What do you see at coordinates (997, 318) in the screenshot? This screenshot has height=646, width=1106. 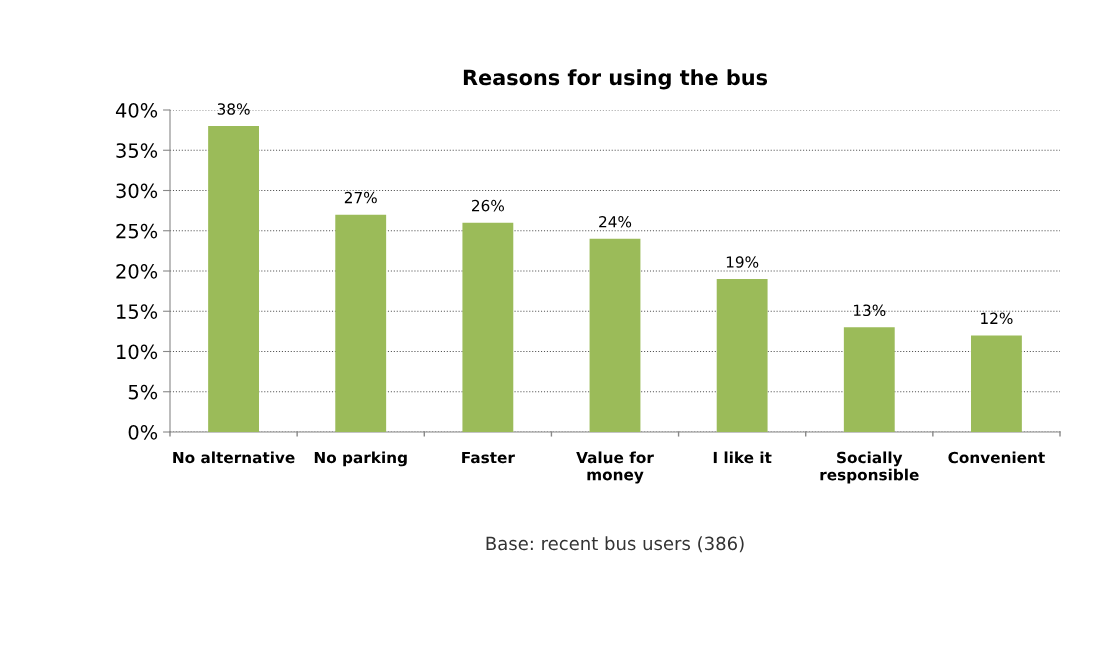 I see `data-label: 12%` at bounding box center [997, 318].